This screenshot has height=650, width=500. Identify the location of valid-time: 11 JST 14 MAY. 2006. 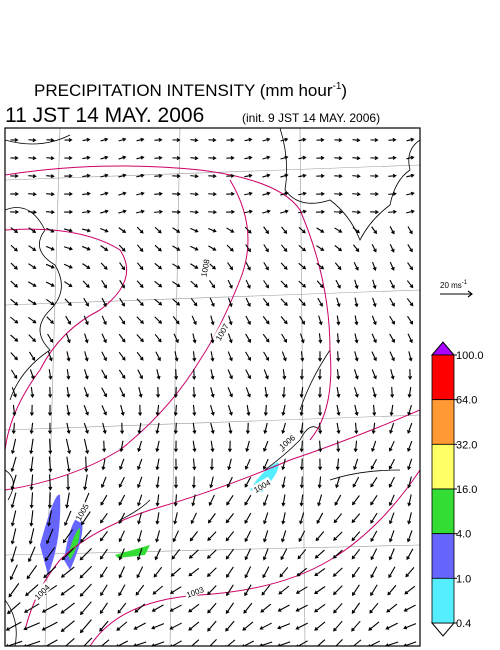
(104, 115).